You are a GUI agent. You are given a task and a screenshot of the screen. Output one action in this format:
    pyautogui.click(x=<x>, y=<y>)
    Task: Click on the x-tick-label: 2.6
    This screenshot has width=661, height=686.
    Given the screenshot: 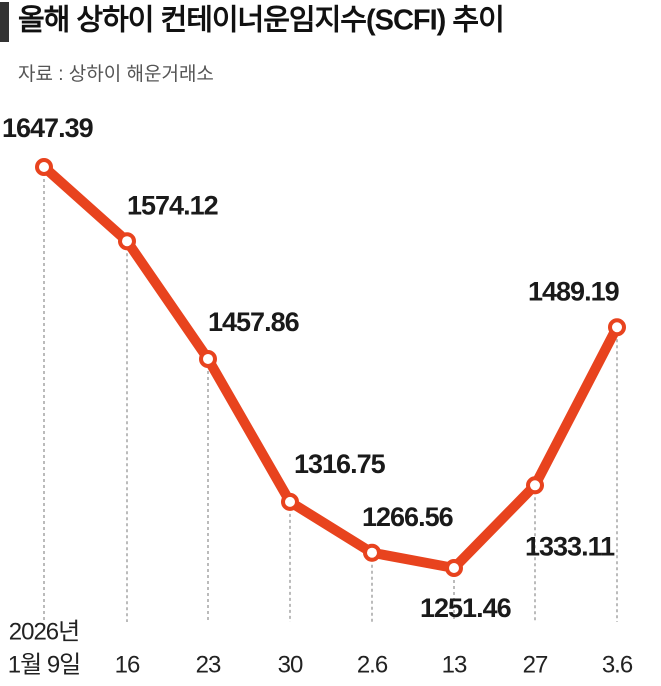 What is the action you would take?
    pyautogui.click(x=372, y=664)
    